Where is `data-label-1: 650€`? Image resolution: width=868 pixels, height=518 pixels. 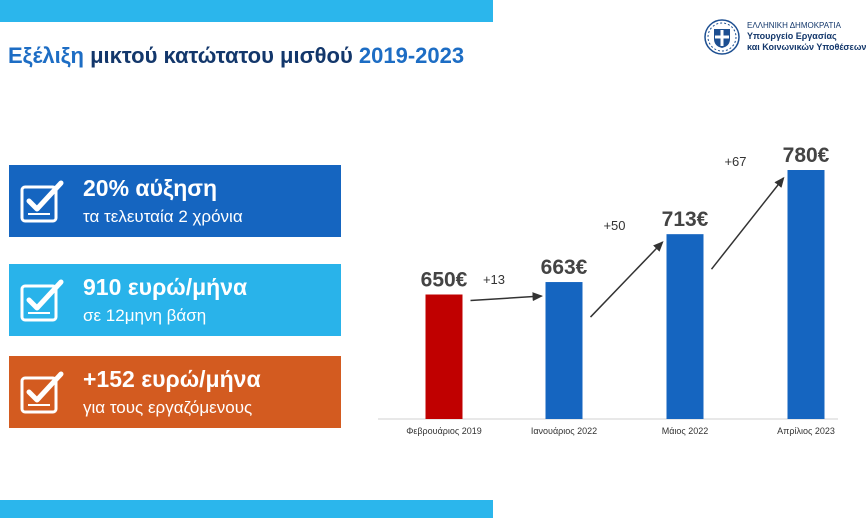
data-label-1: 650€ is located at coordinates (444, 280).